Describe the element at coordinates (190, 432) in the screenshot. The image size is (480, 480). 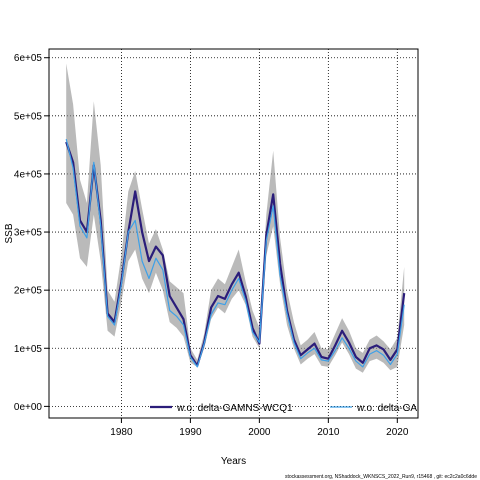
I see `x-tick-label: 1990` at that location.